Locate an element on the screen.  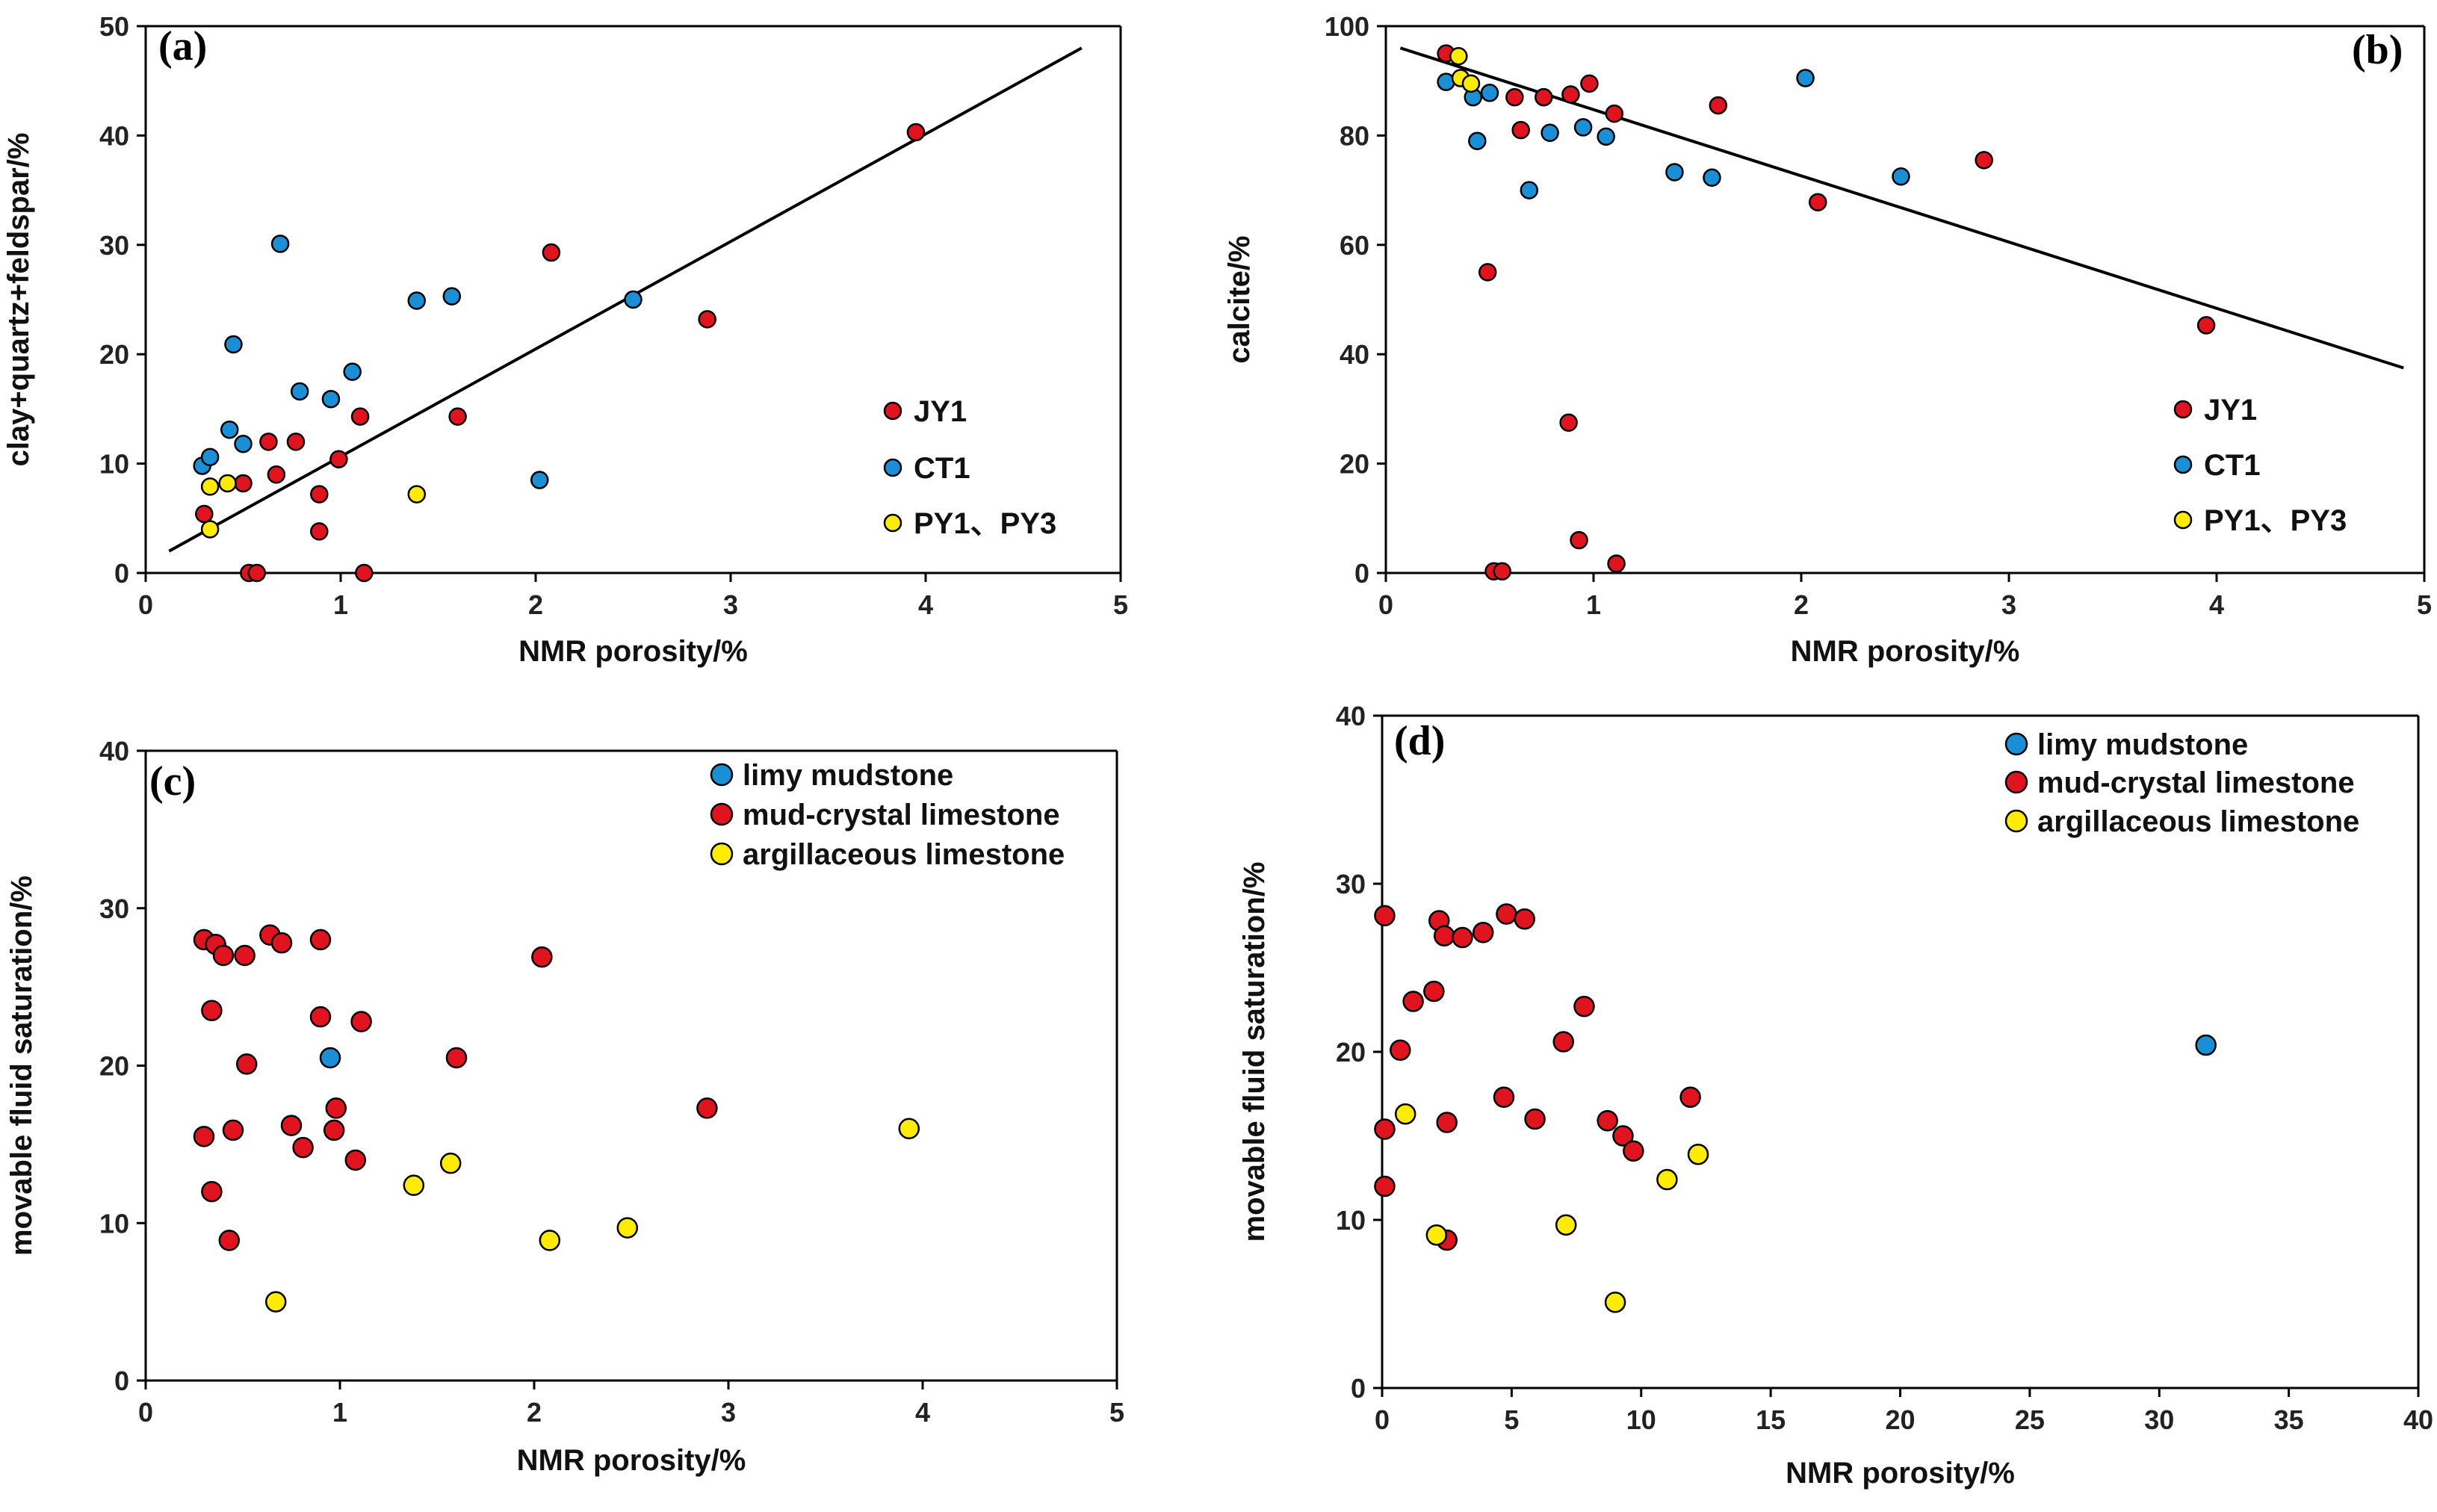
x-tick-label: 15 is located at coordinates (1771, 1419).